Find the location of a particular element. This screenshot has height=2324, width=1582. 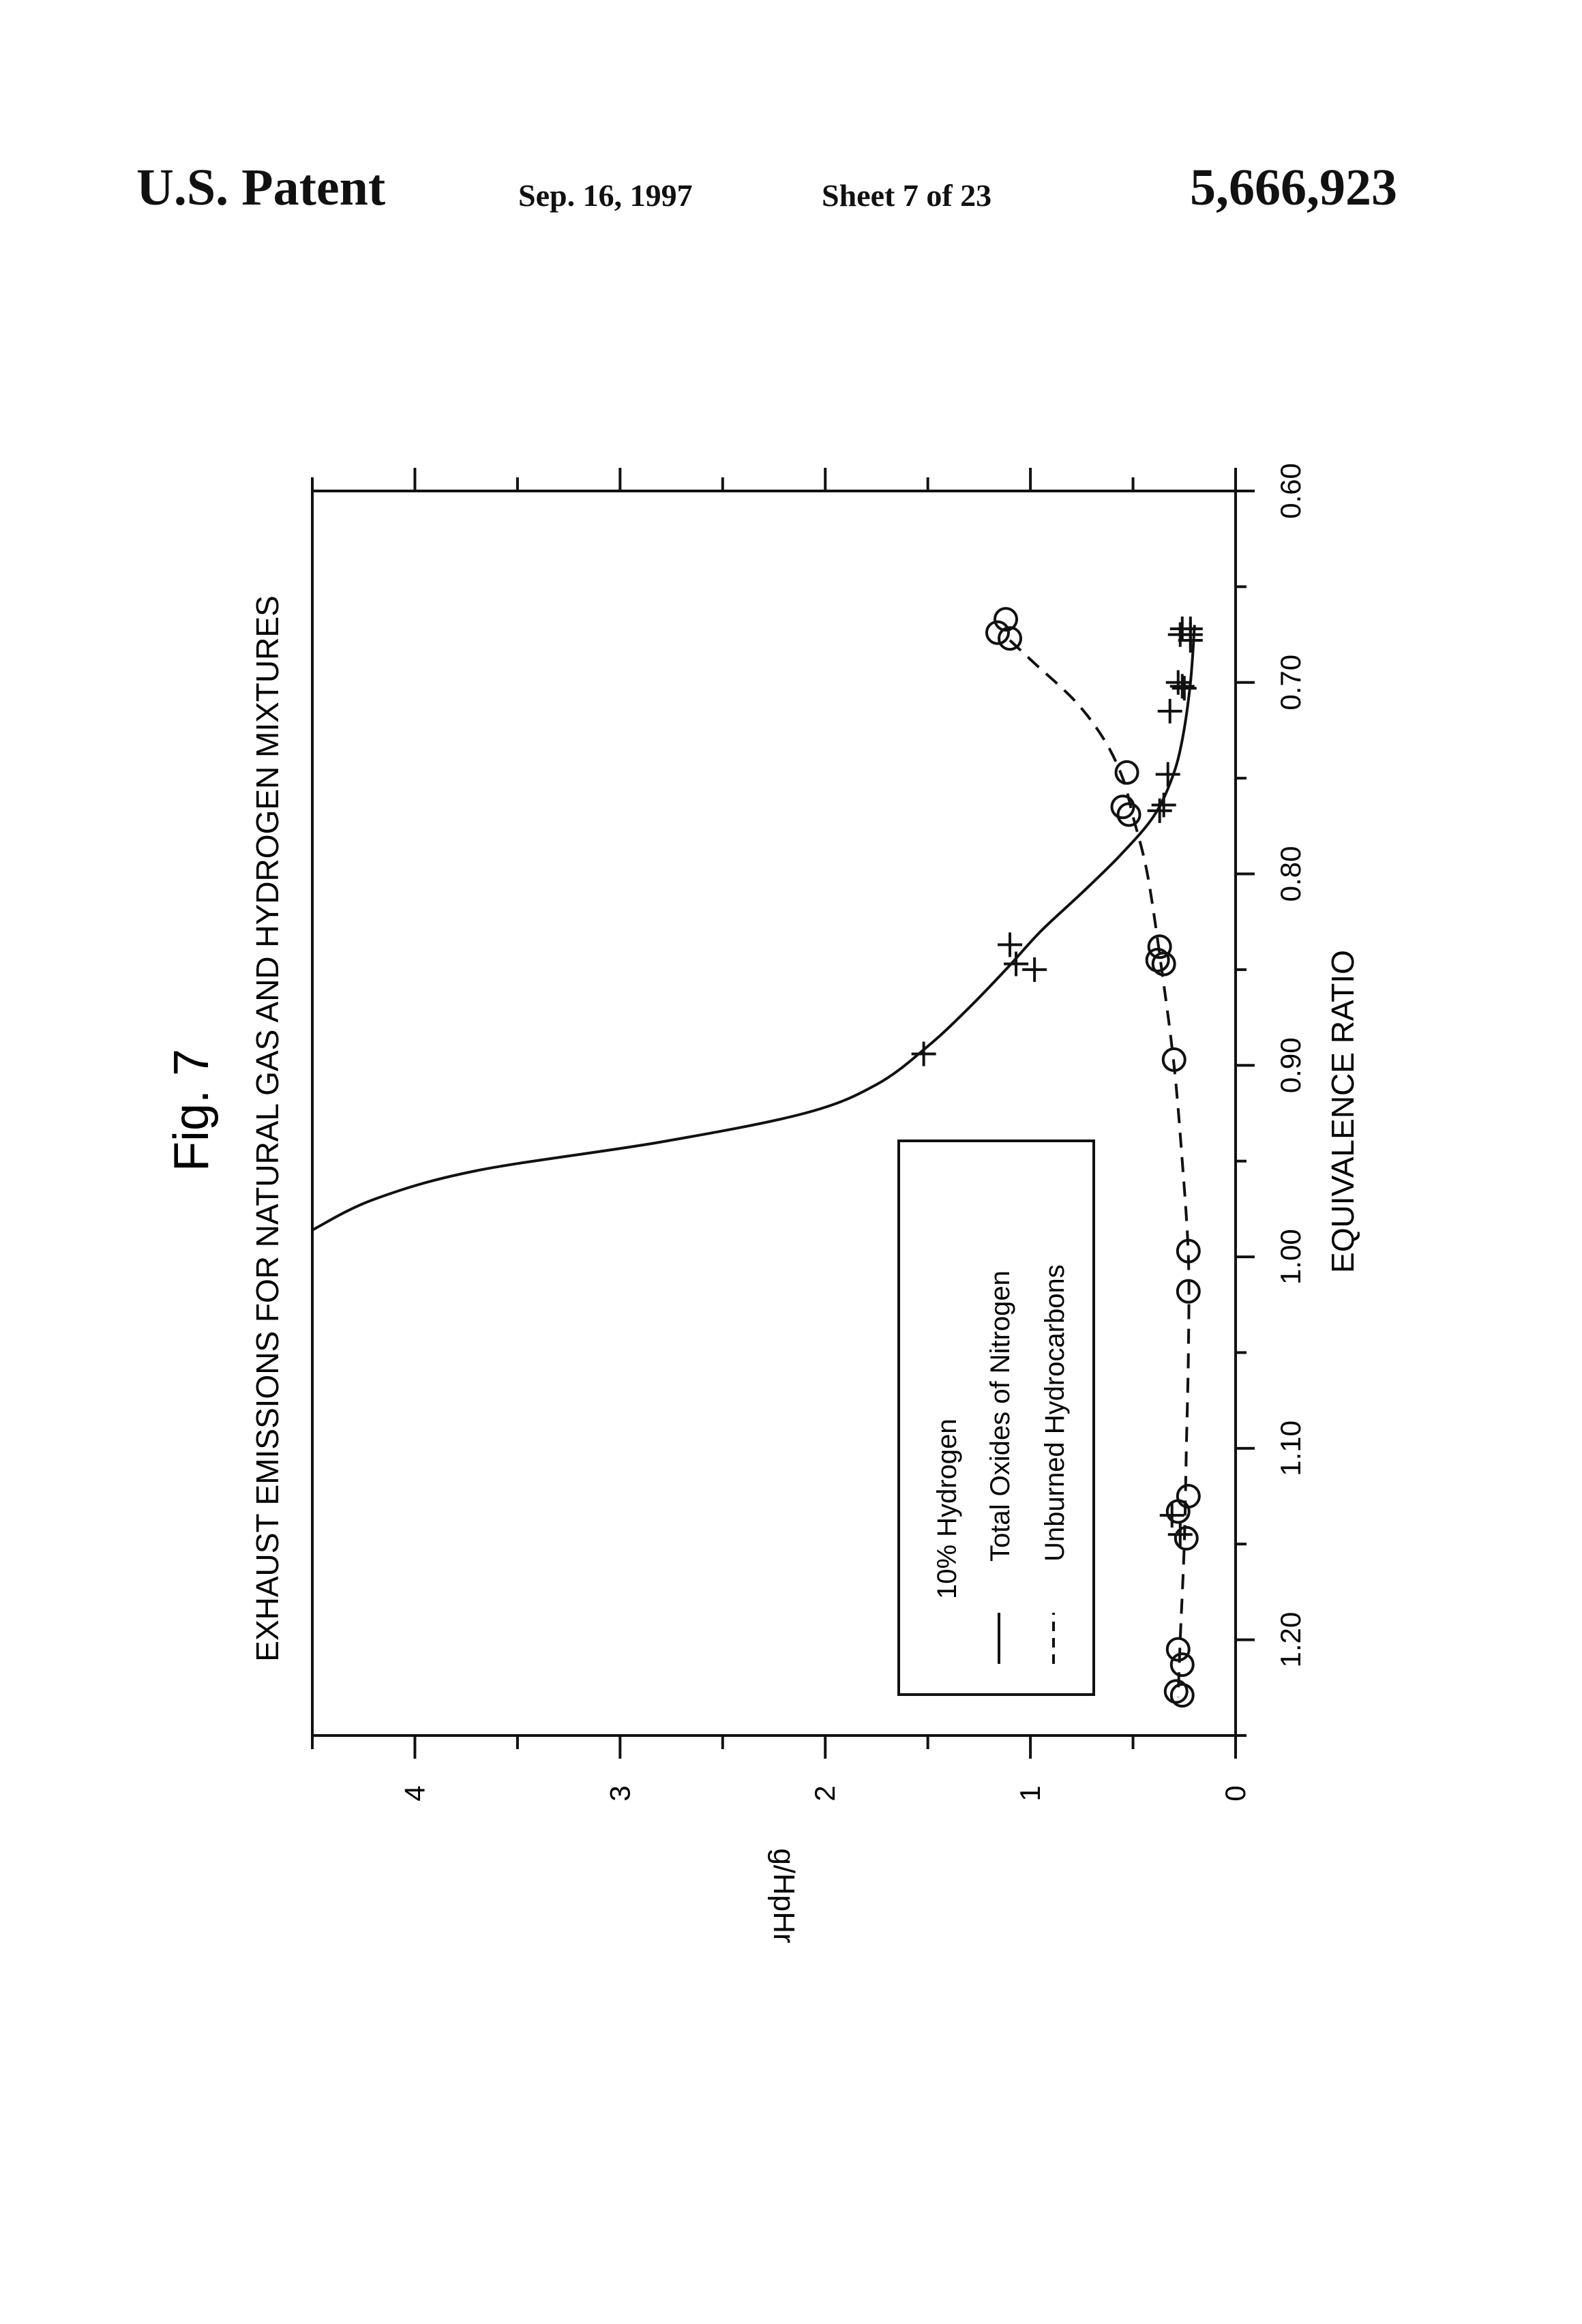

legend-title: 10% Hydrogen is located at coordinates (947, 1508).